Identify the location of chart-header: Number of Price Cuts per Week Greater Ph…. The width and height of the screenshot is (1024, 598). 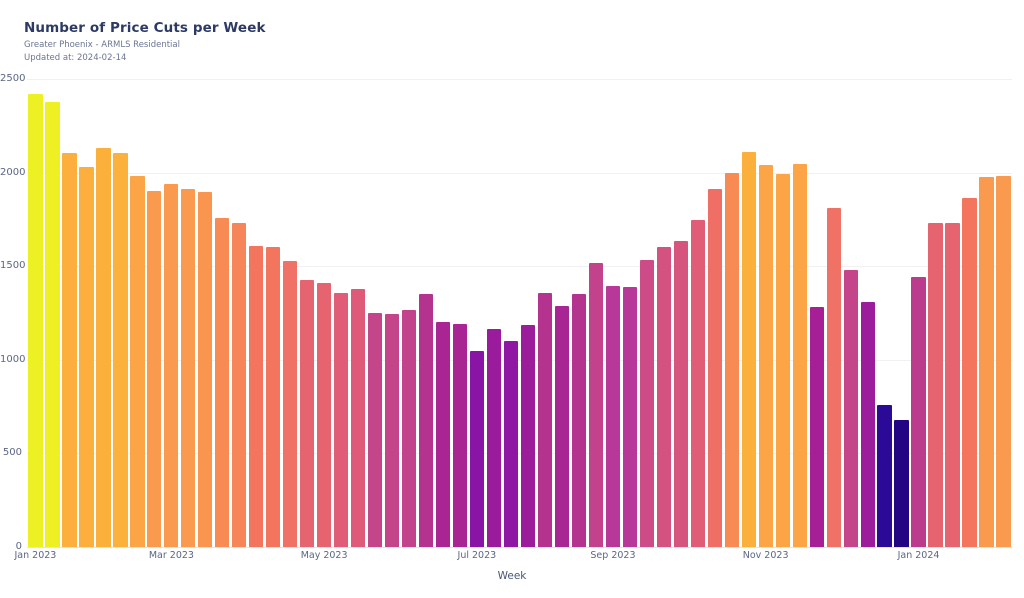
(374, 42).